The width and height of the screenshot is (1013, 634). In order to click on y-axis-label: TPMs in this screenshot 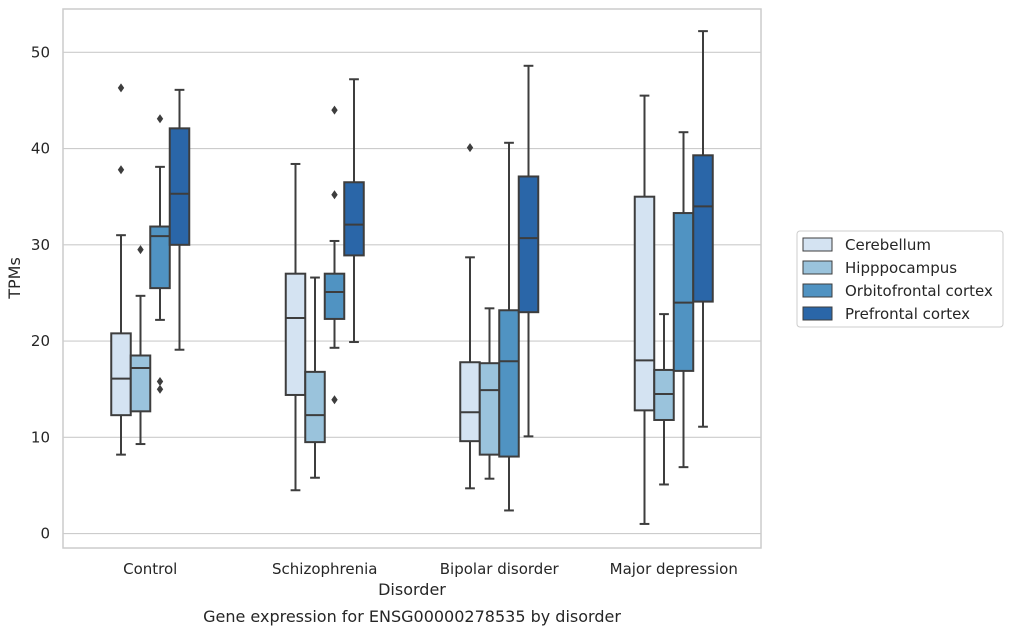, I will do `click(14, 278)`.